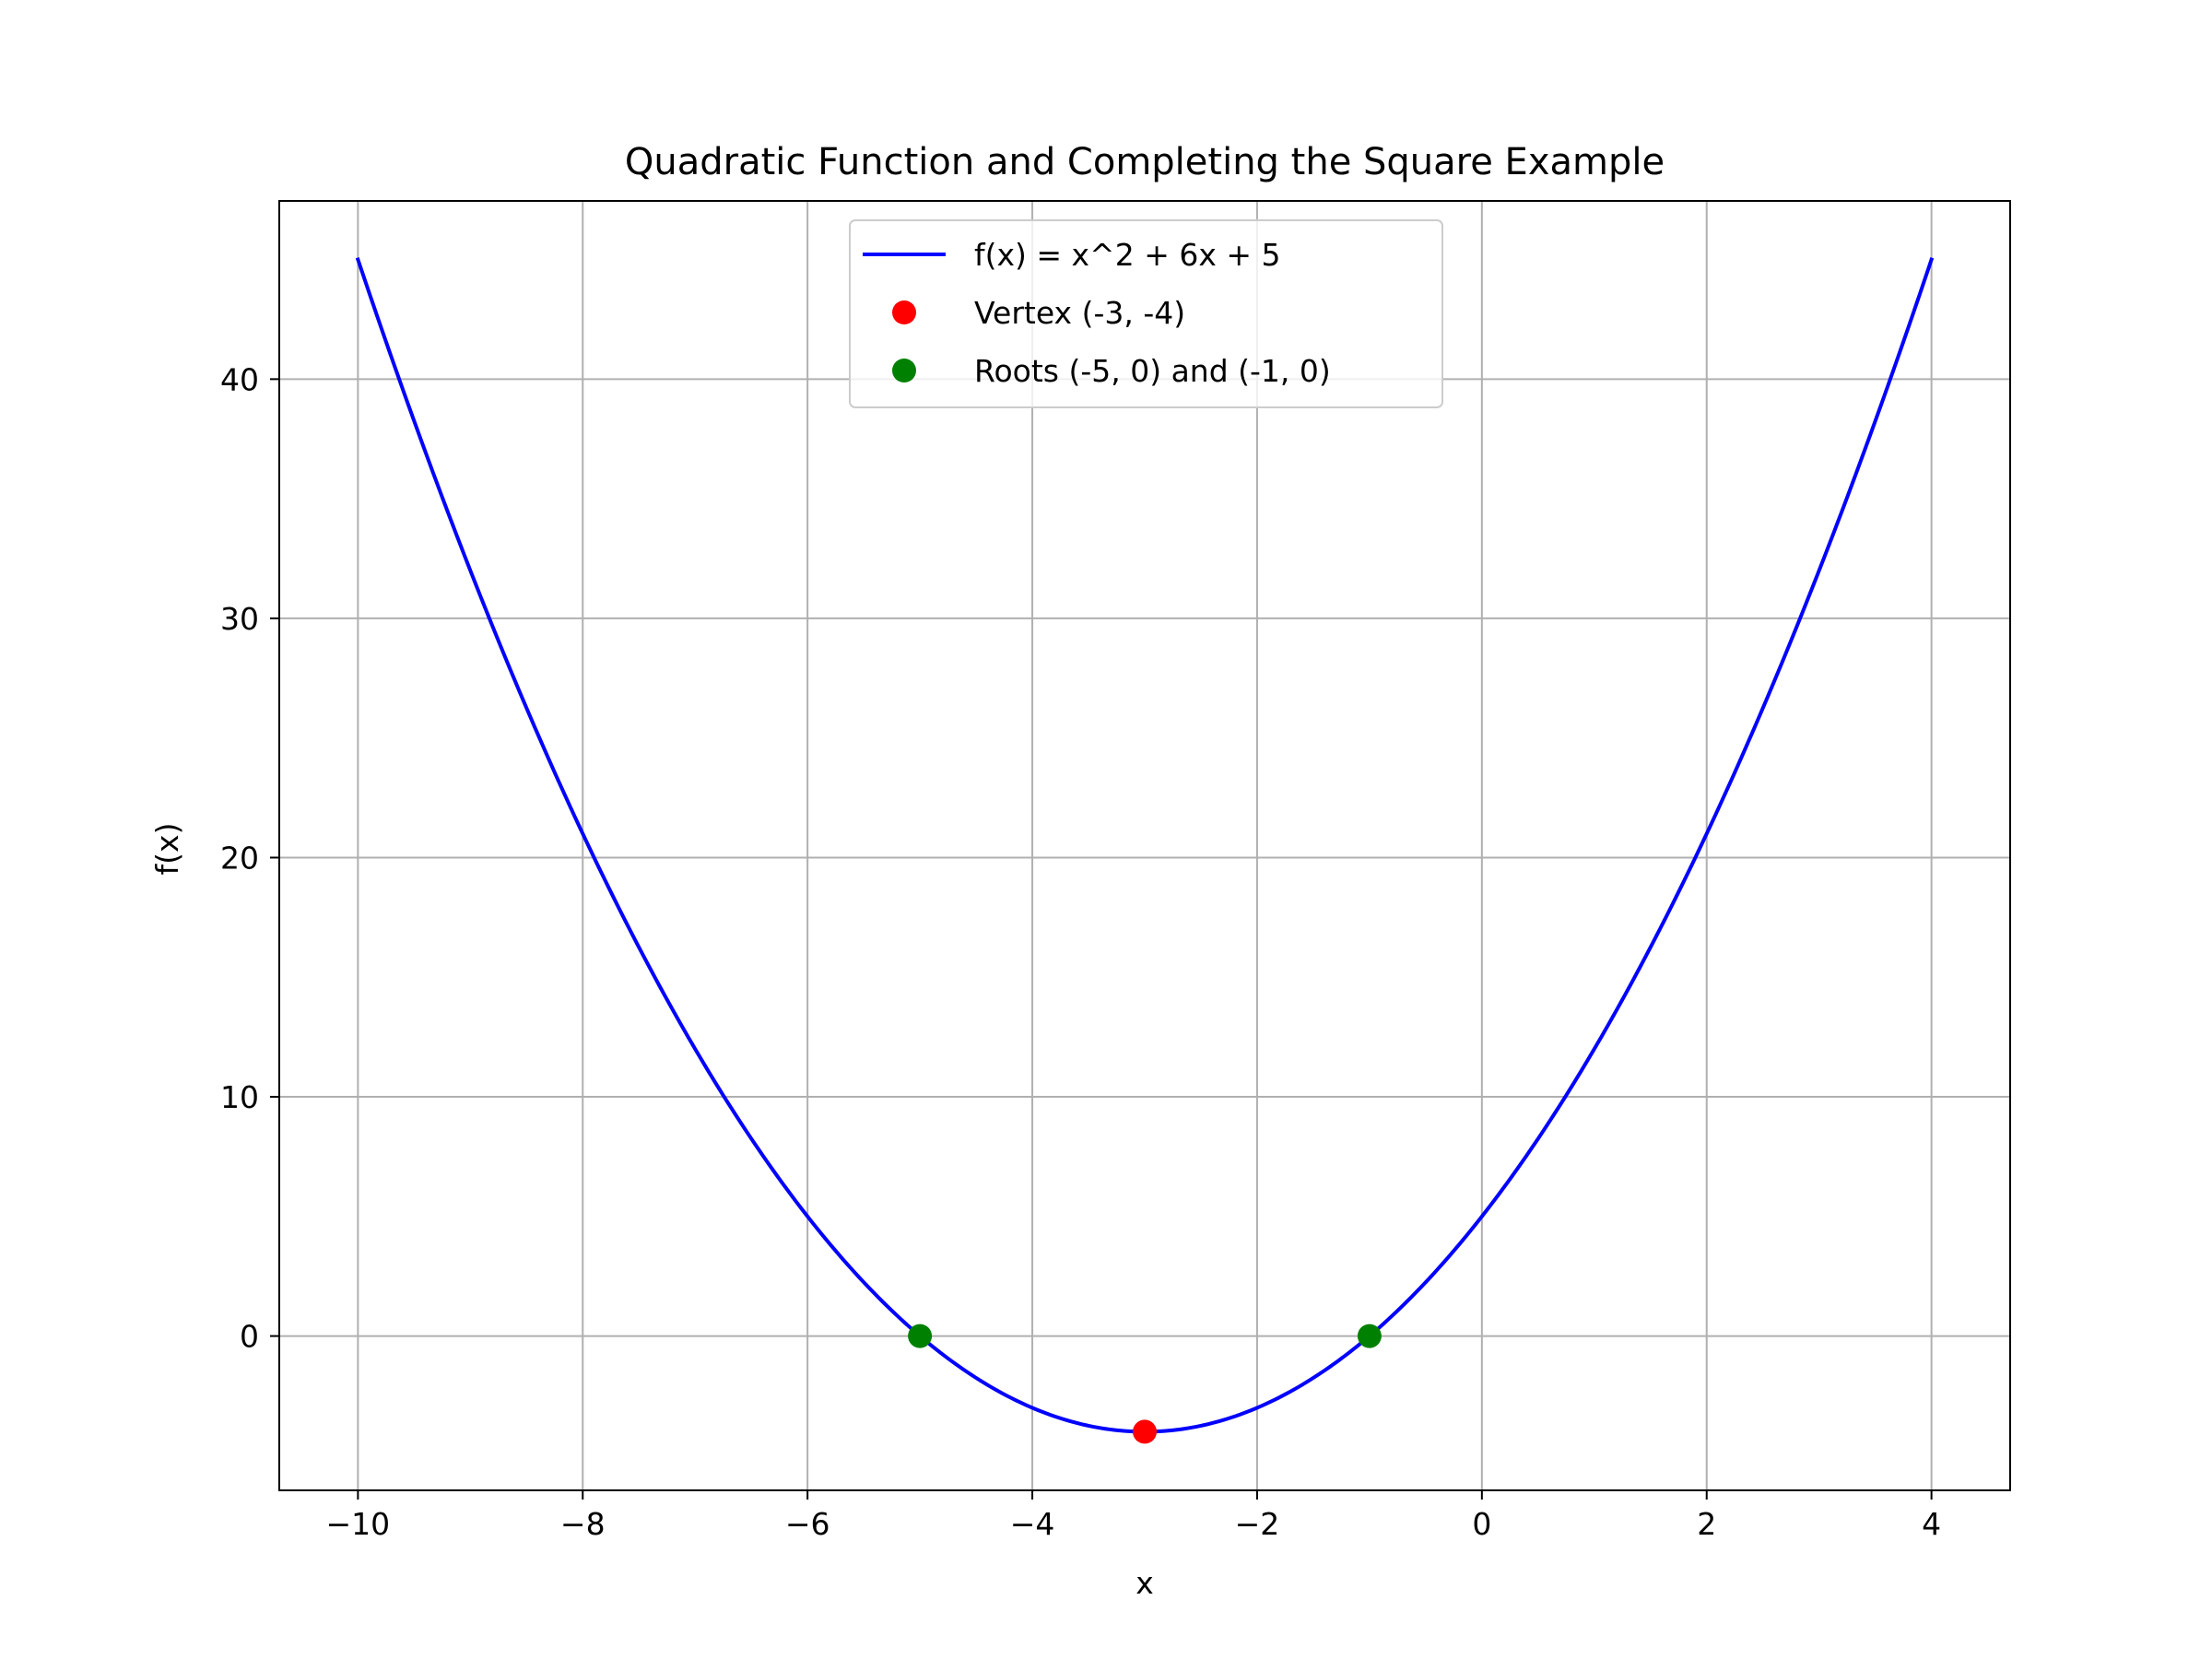  Describe the element at coordinates (249, 1337) in the screenshot. I see `y-tick-label-0: 0` at that location.